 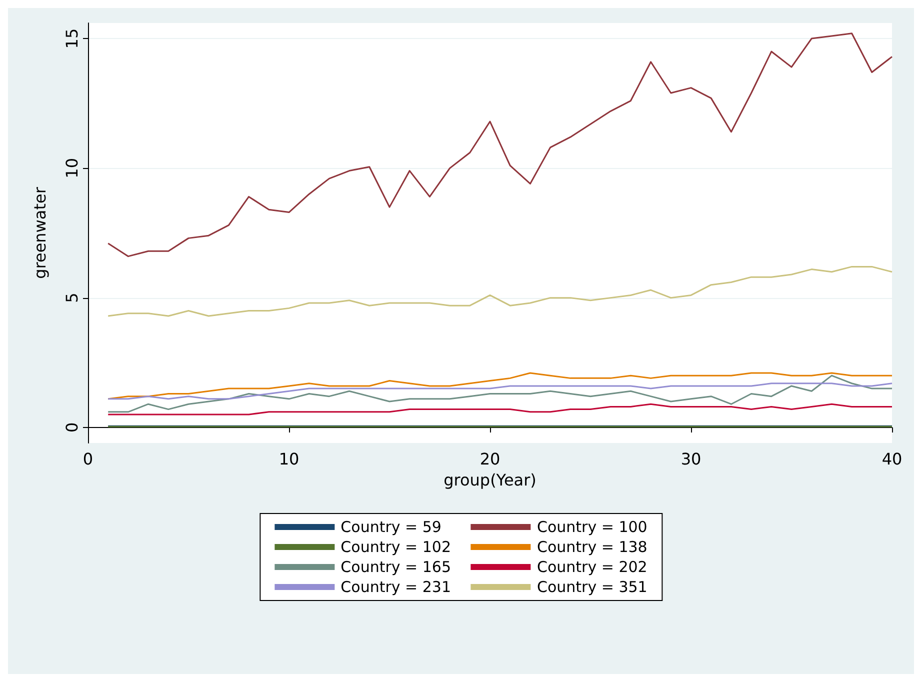 What do you see at coordinates (395, 567) in the screenshot?
I see `legend-label: Country = 165` at bounding box center [395, 567].